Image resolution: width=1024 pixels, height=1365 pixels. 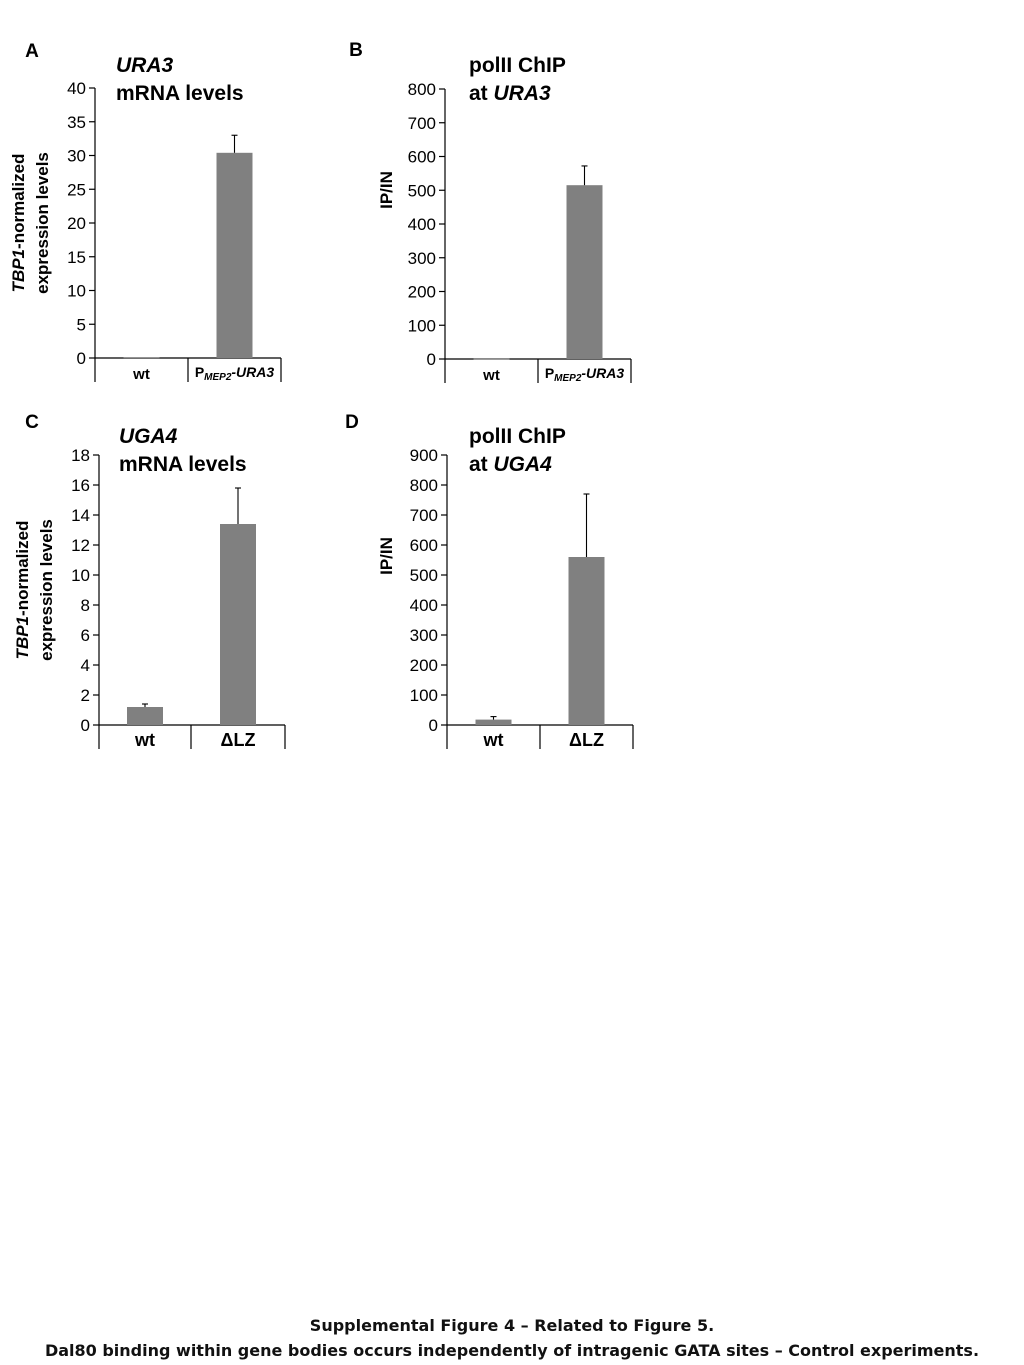 What do you see at coordinates (76, 156) in the screenshot?
I see `y-tick-label: 30` at bounding box center [76, 156].